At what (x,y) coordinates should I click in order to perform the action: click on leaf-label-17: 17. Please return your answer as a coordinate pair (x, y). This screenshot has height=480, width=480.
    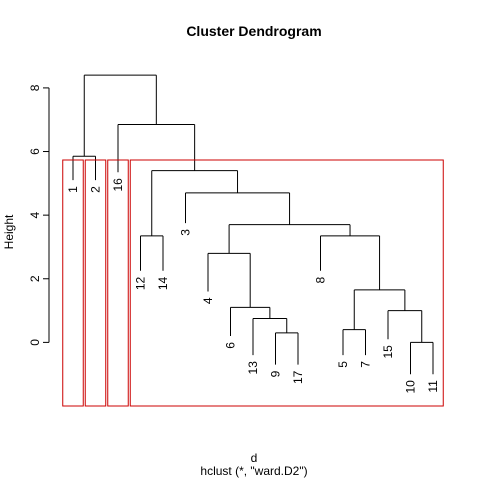
    Looking at the image, I should click on (298, 377).